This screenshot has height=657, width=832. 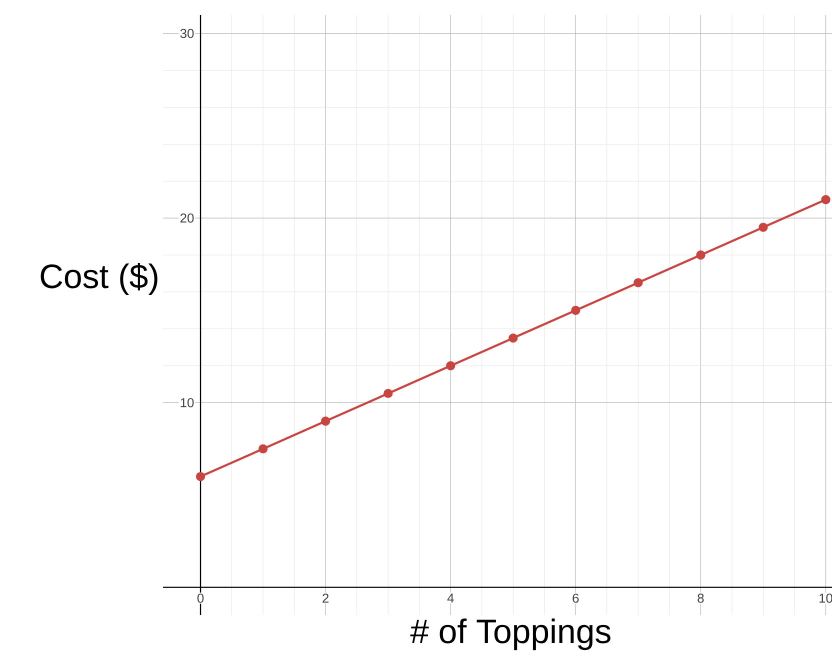 What do you see at coordinates (510, 634) in the screenshot?
I see `x-axis-title: # of Toppings` at bounding box center [510, 634].